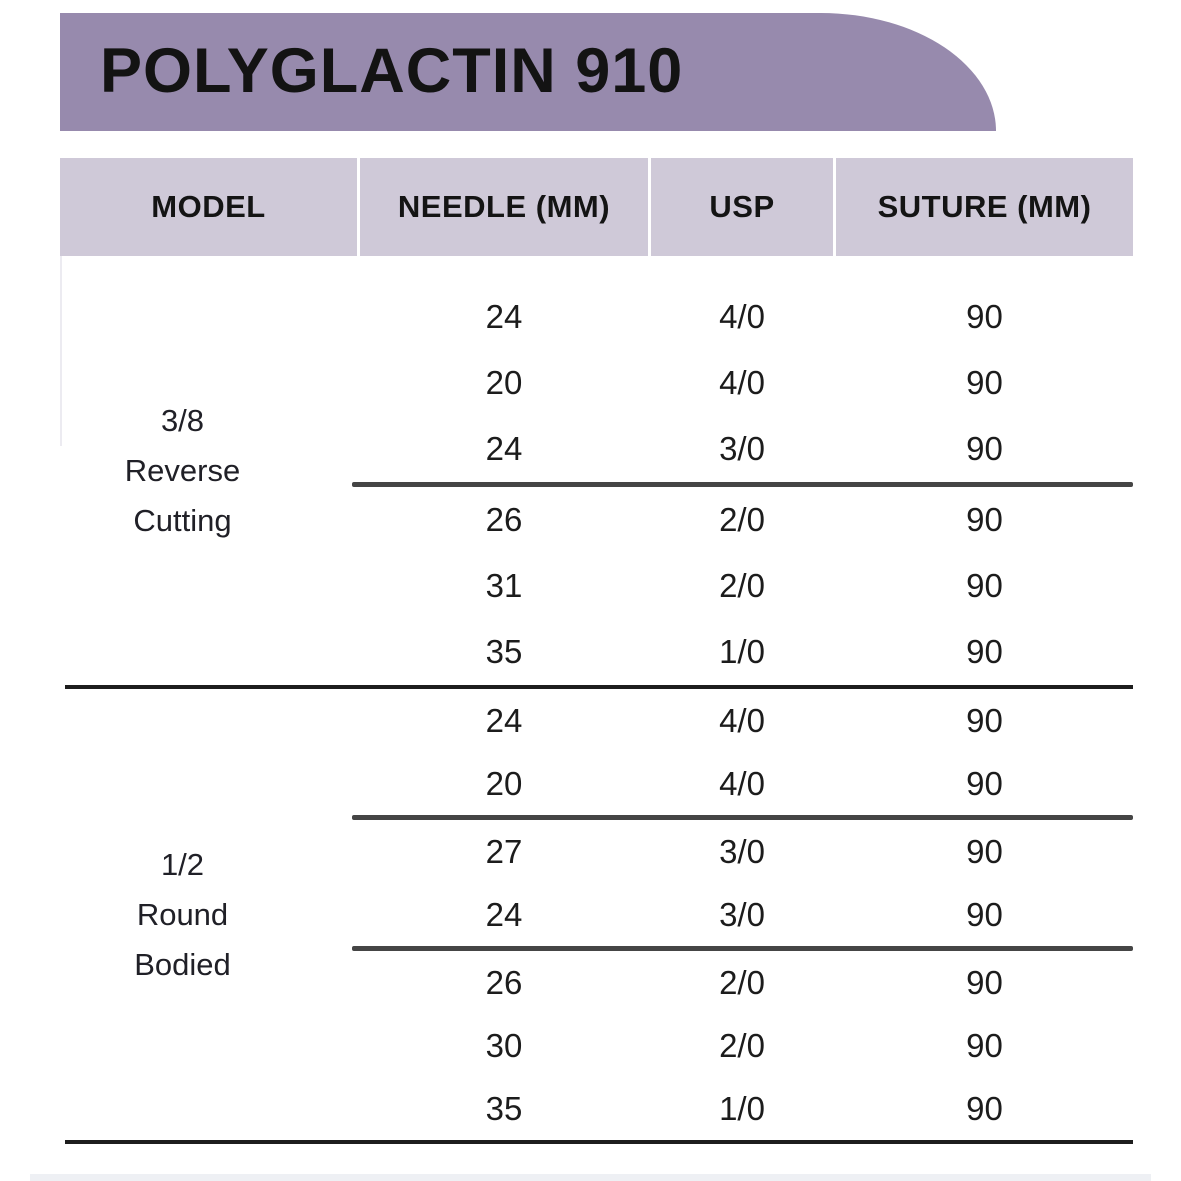 This screenshot has height=1181, width=1181. I want to click on page-title: POLYGLACTIN 910, so click(392, 71).